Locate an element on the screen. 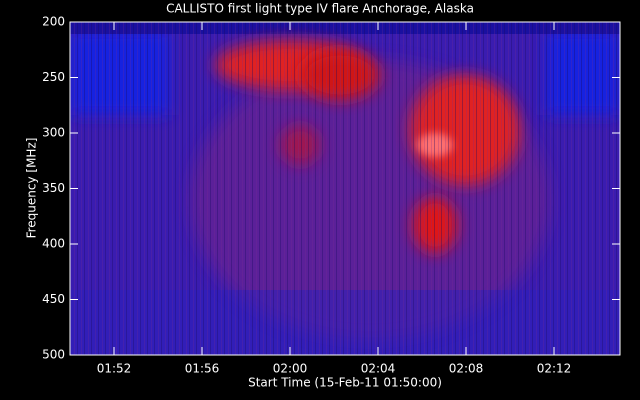  x-tick-label: 02:08 is located at coordinates (466, 369).